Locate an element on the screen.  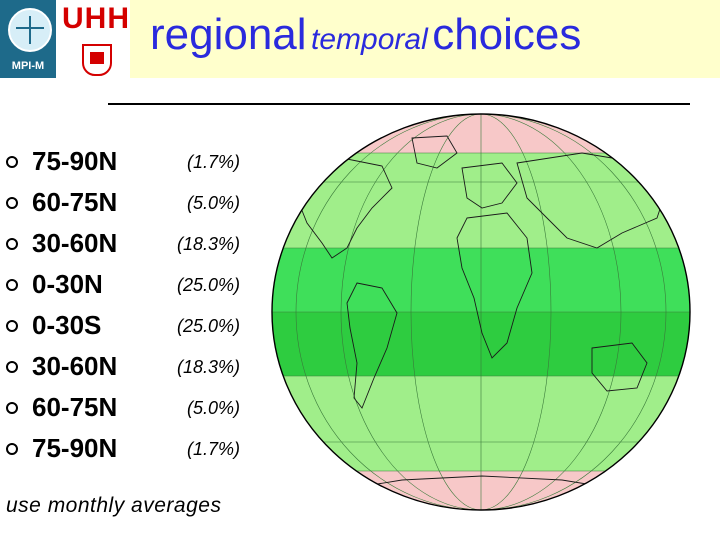
mpi-logo-label: MPI-M is located at coordinates (28, 66).